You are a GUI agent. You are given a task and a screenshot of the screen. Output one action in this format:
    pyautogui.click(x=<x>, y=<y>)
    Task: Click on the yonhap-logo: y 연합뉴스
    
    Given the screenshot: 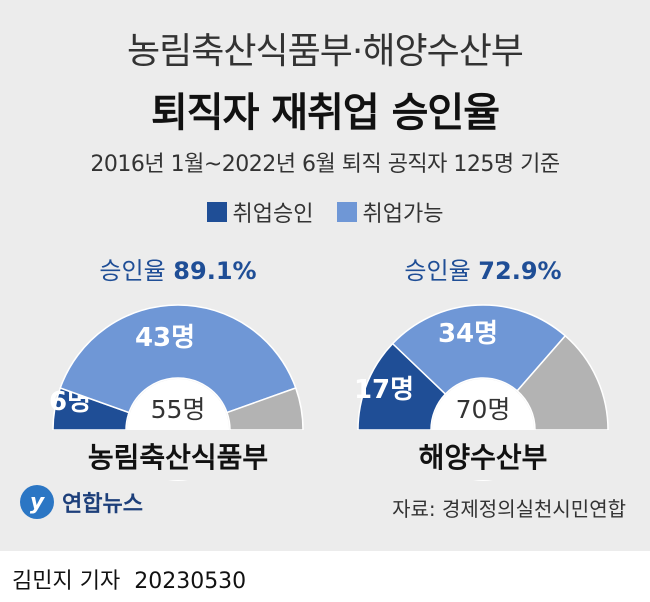 What is the action you would take?
    pyautogui.click(x=81, y=502)
    